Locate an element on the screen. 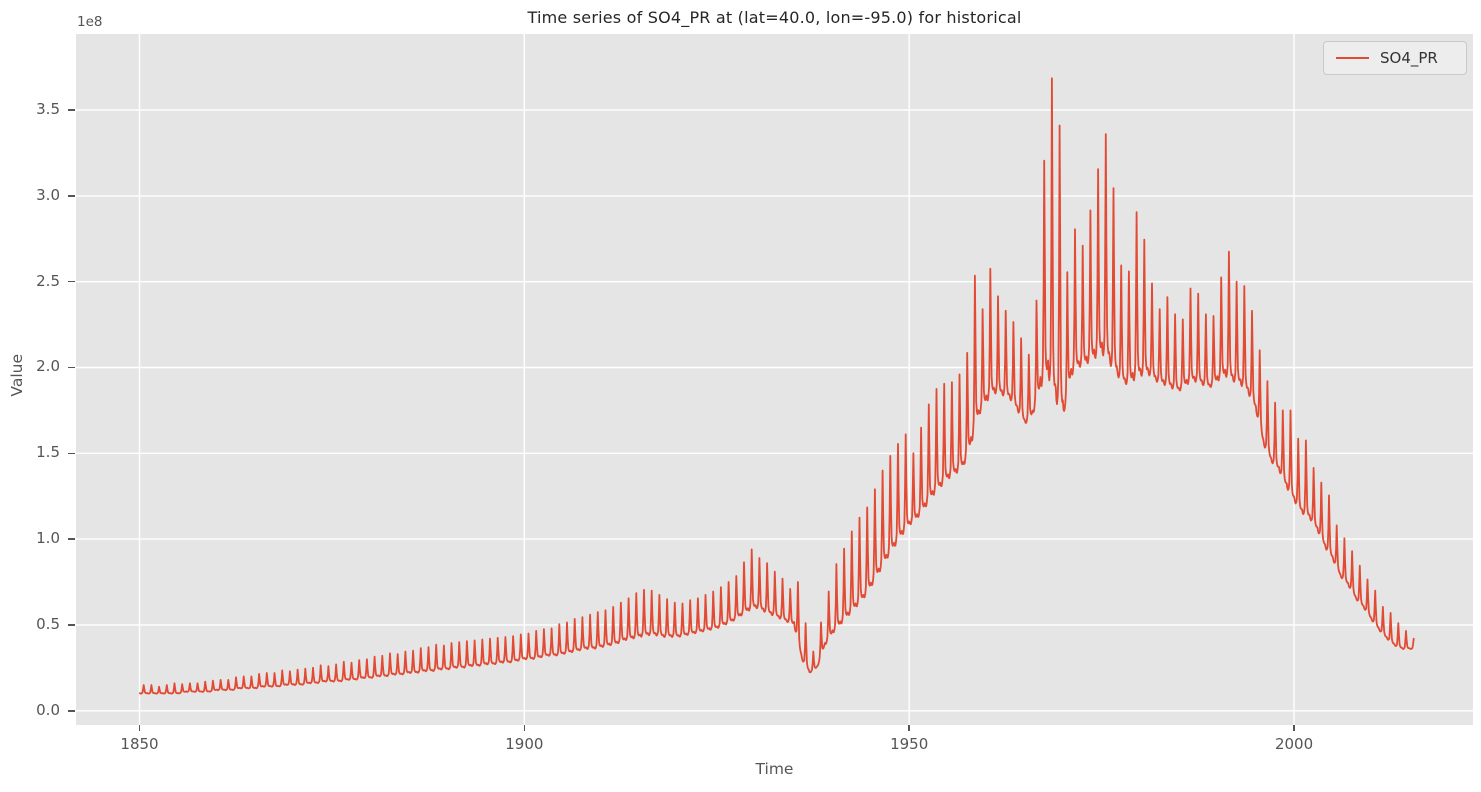  y-tick-label: 2.5 is located at coordinates (48, 280).